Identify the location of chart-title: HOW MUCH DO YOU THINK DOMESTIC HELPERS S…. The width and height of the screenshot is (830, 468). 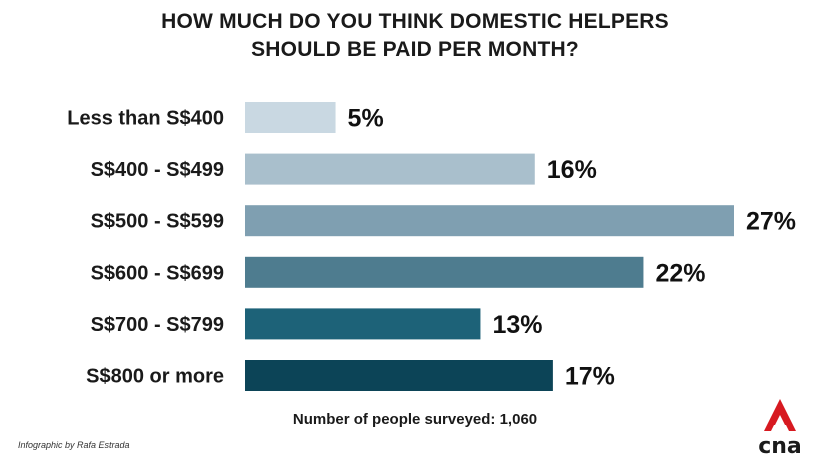
(415, 36).